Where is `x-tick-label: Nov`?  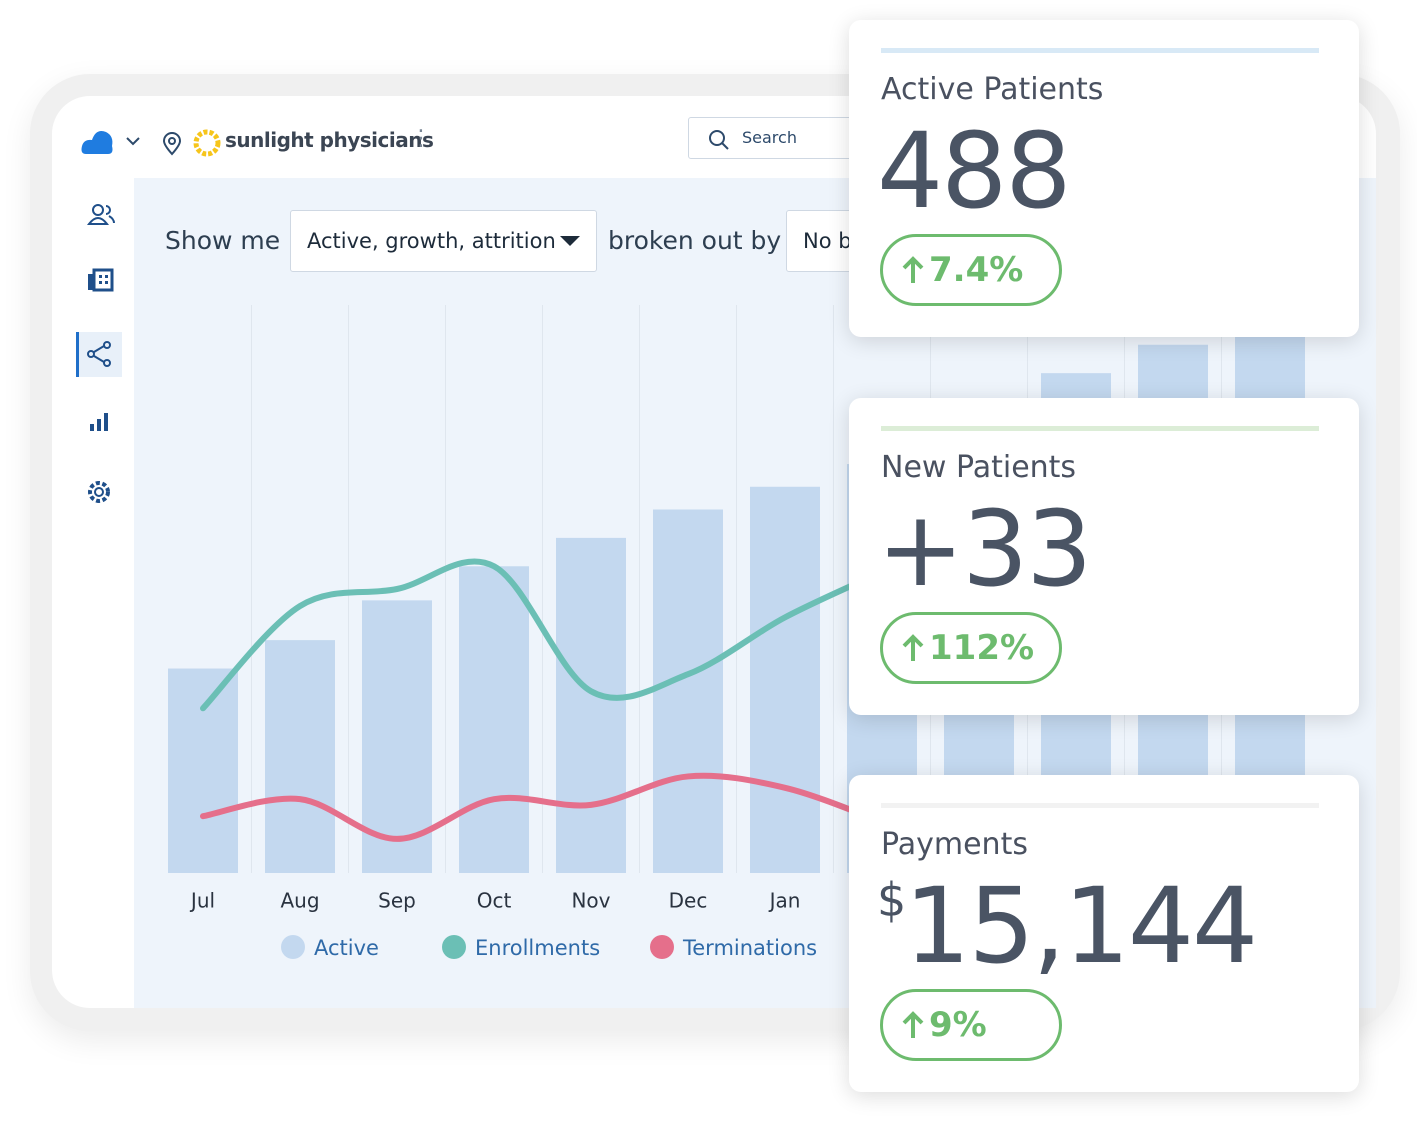
x-tick-label: Nov is located at coordinates (590, 901).